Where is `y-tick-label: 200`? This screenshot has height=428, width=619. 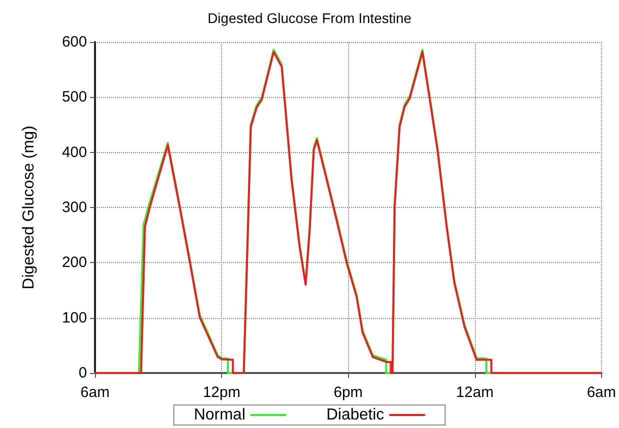 y-tick-label: 200 is located at coordinates (74, 263).